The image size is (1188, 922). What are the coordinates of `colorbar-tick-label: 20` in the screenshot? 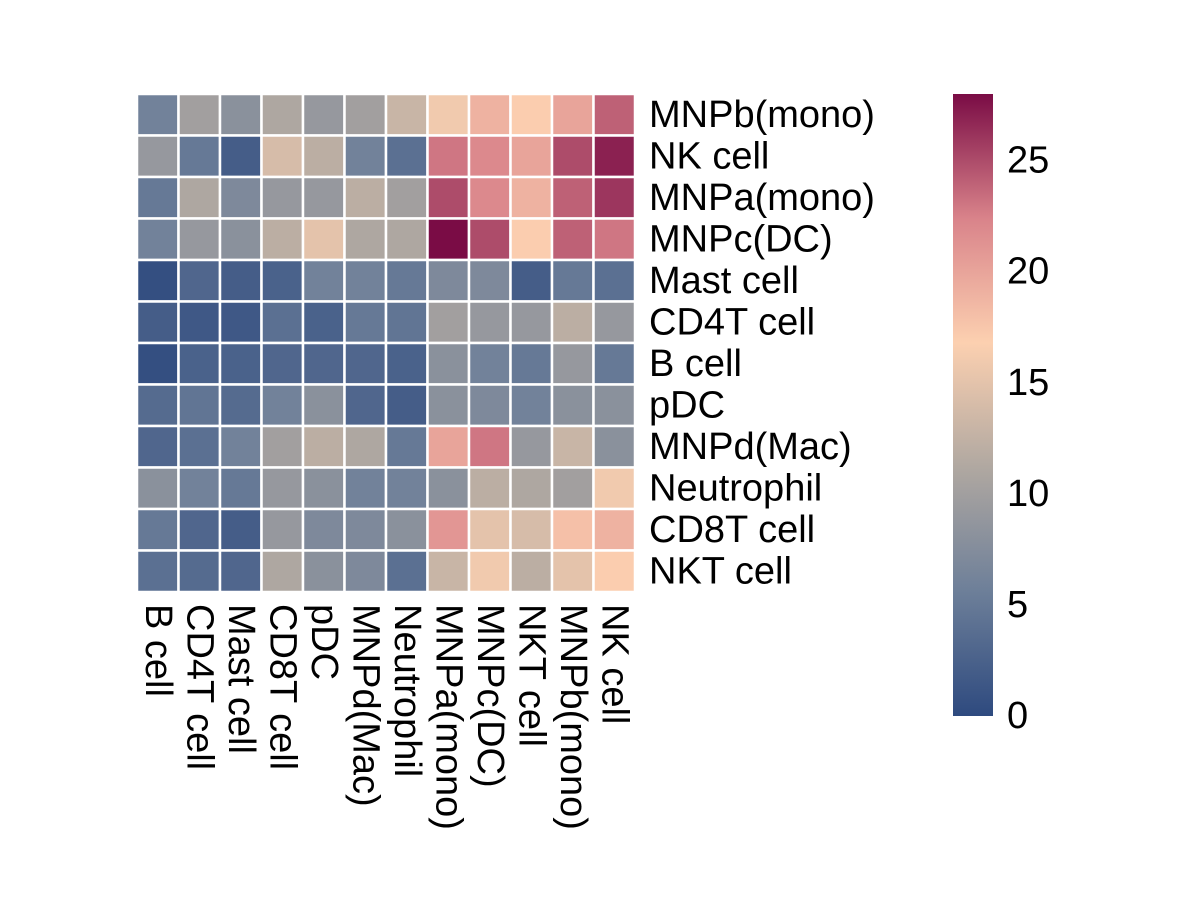 It's located at (1028, 272).